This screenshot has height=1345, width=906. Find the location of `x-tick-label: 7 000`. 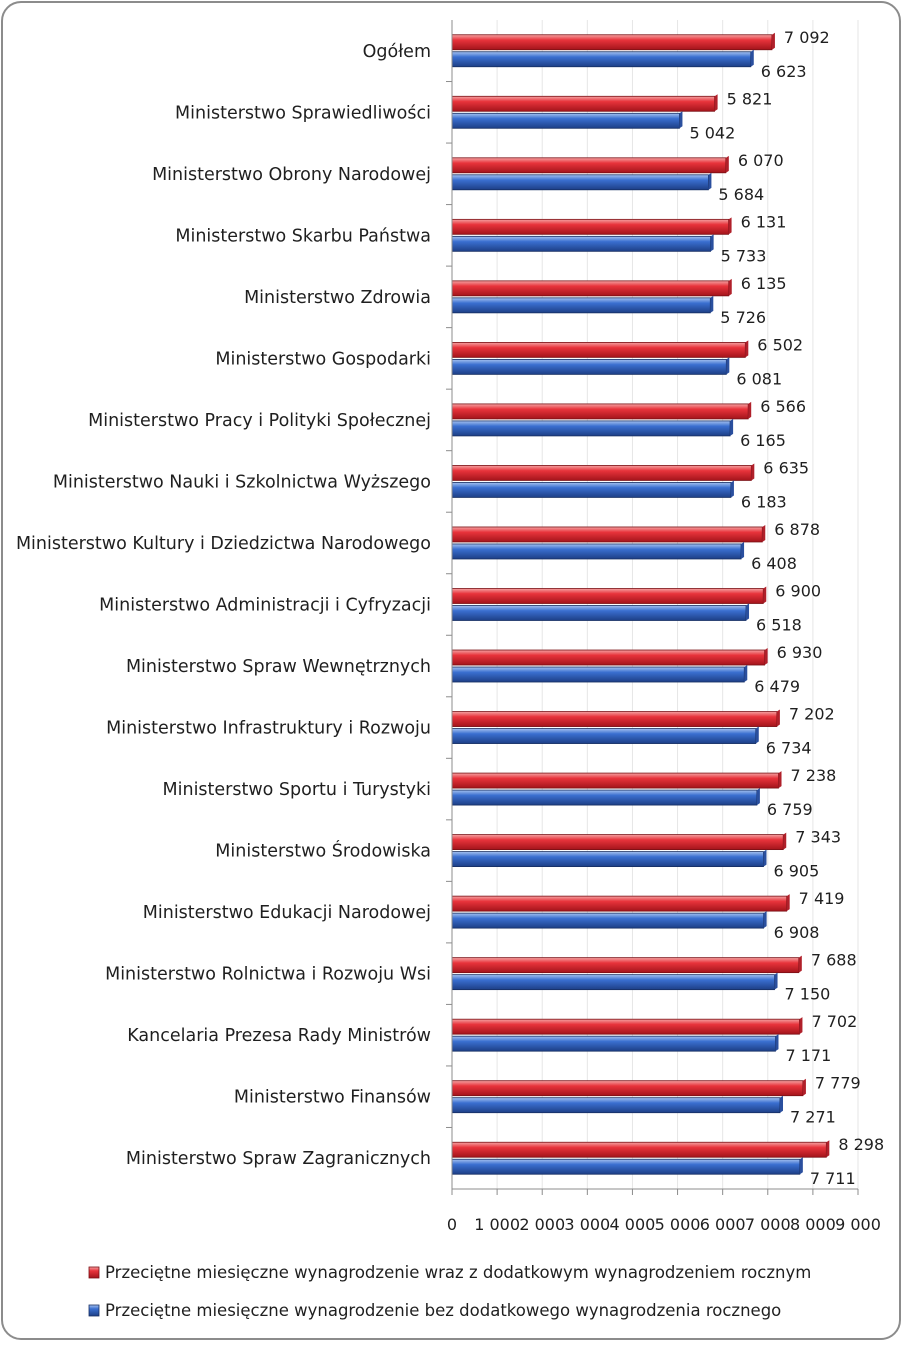

x-tick-label: 7 000 is located at coordinates (768, 1224).